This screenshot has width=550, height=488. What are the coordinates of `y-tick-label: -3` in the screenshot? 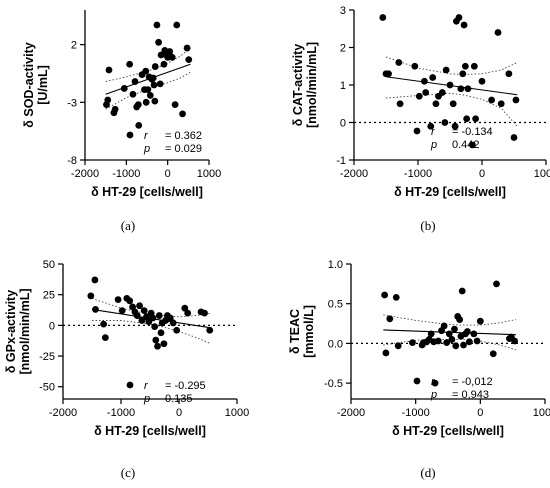 It's located at (72, 103).